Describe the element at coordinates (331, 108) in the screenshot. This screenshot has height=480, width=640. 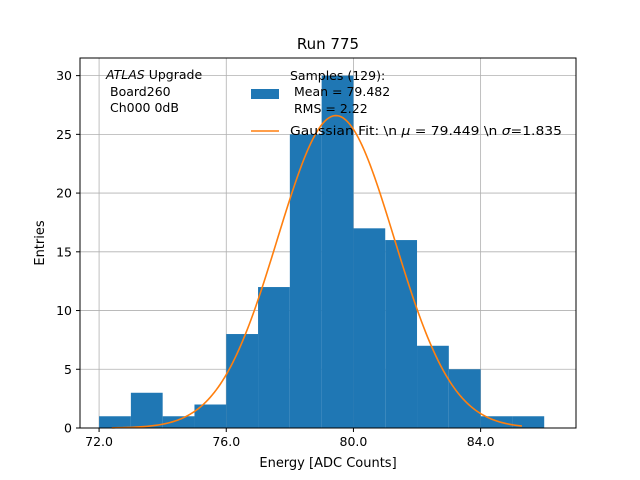
I see `legend-rms-label: RMS = 2.22` at that location.